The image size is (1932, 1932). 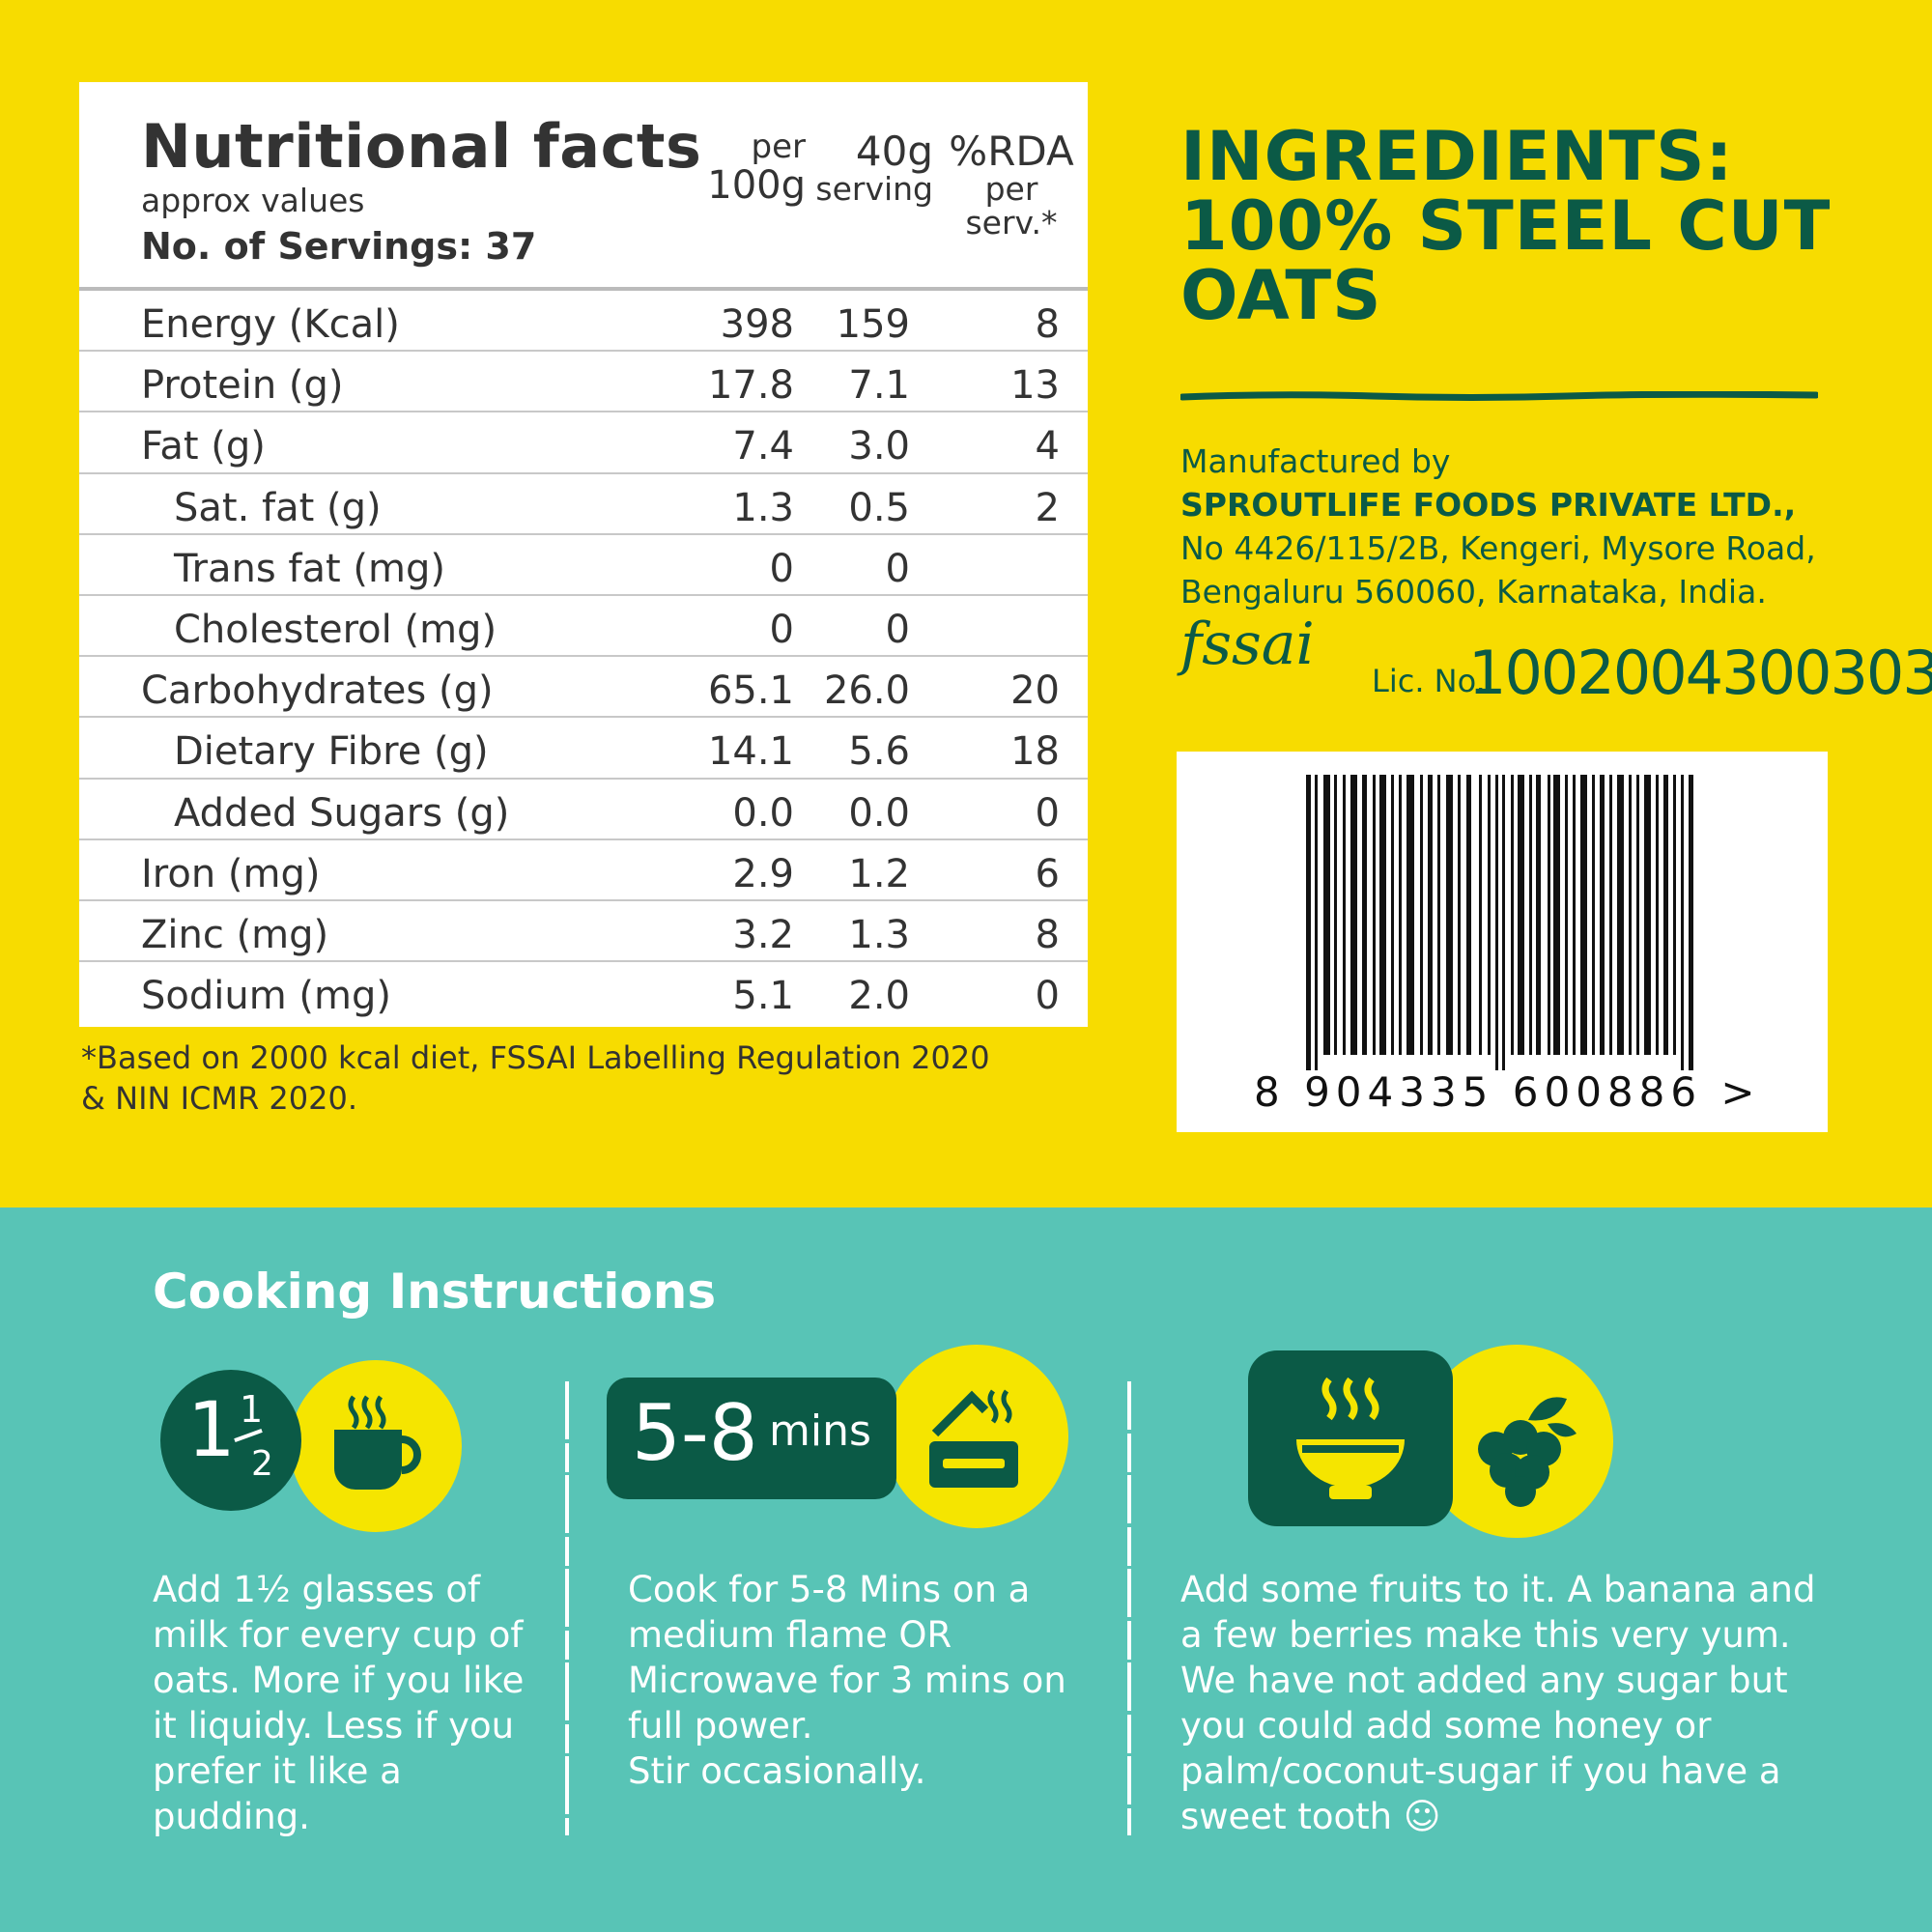 What do you see at coordinates (435, 1292) in the screenshot?
I see `cooking-instructions-title: Cooking Instructions` at bounding box center [435, 1292].